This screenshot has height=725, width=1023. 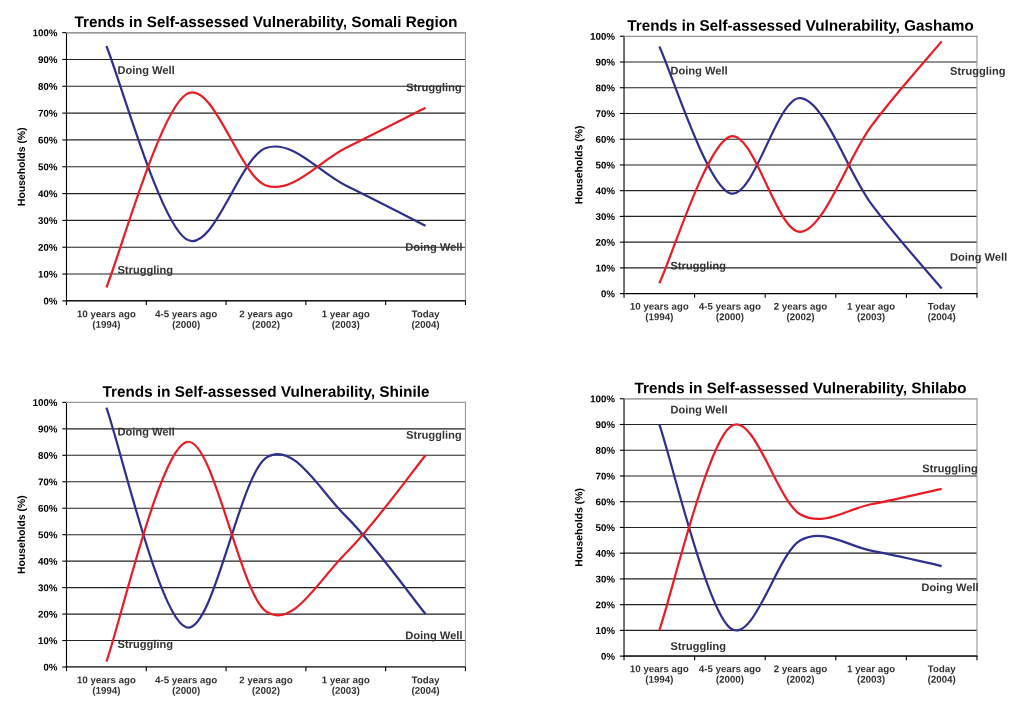 What do you see at coordinates (265, 23) in the screenshot?
I see `chart-title: Trends in Self-assessed Vulnerability, Somali Region` at bounding box center [265, 23].